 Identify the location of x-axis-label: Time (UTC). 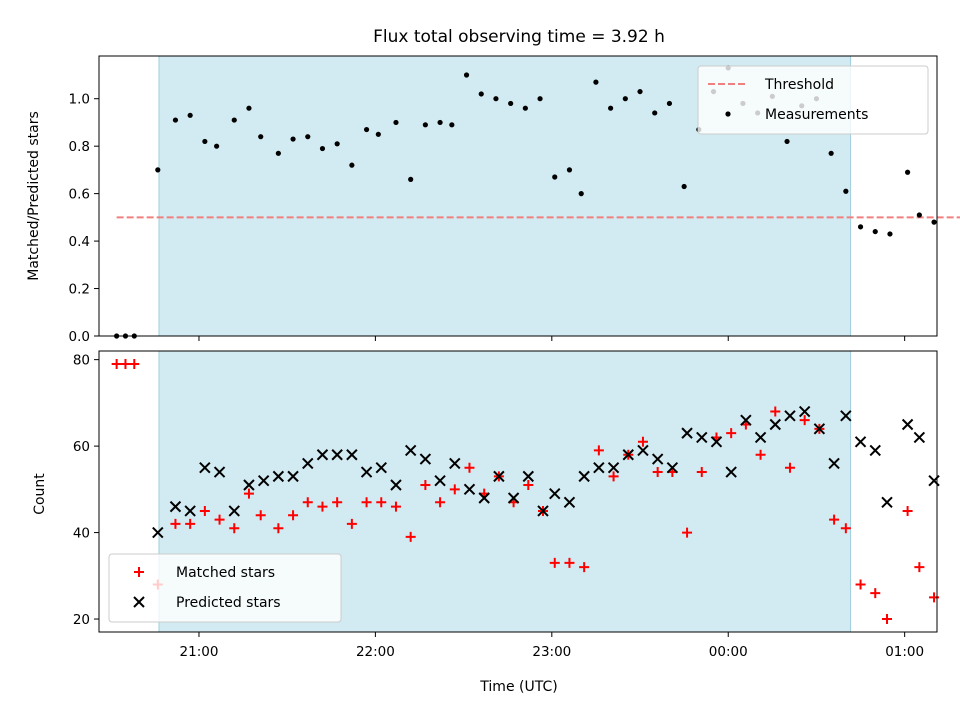
(518, 687).